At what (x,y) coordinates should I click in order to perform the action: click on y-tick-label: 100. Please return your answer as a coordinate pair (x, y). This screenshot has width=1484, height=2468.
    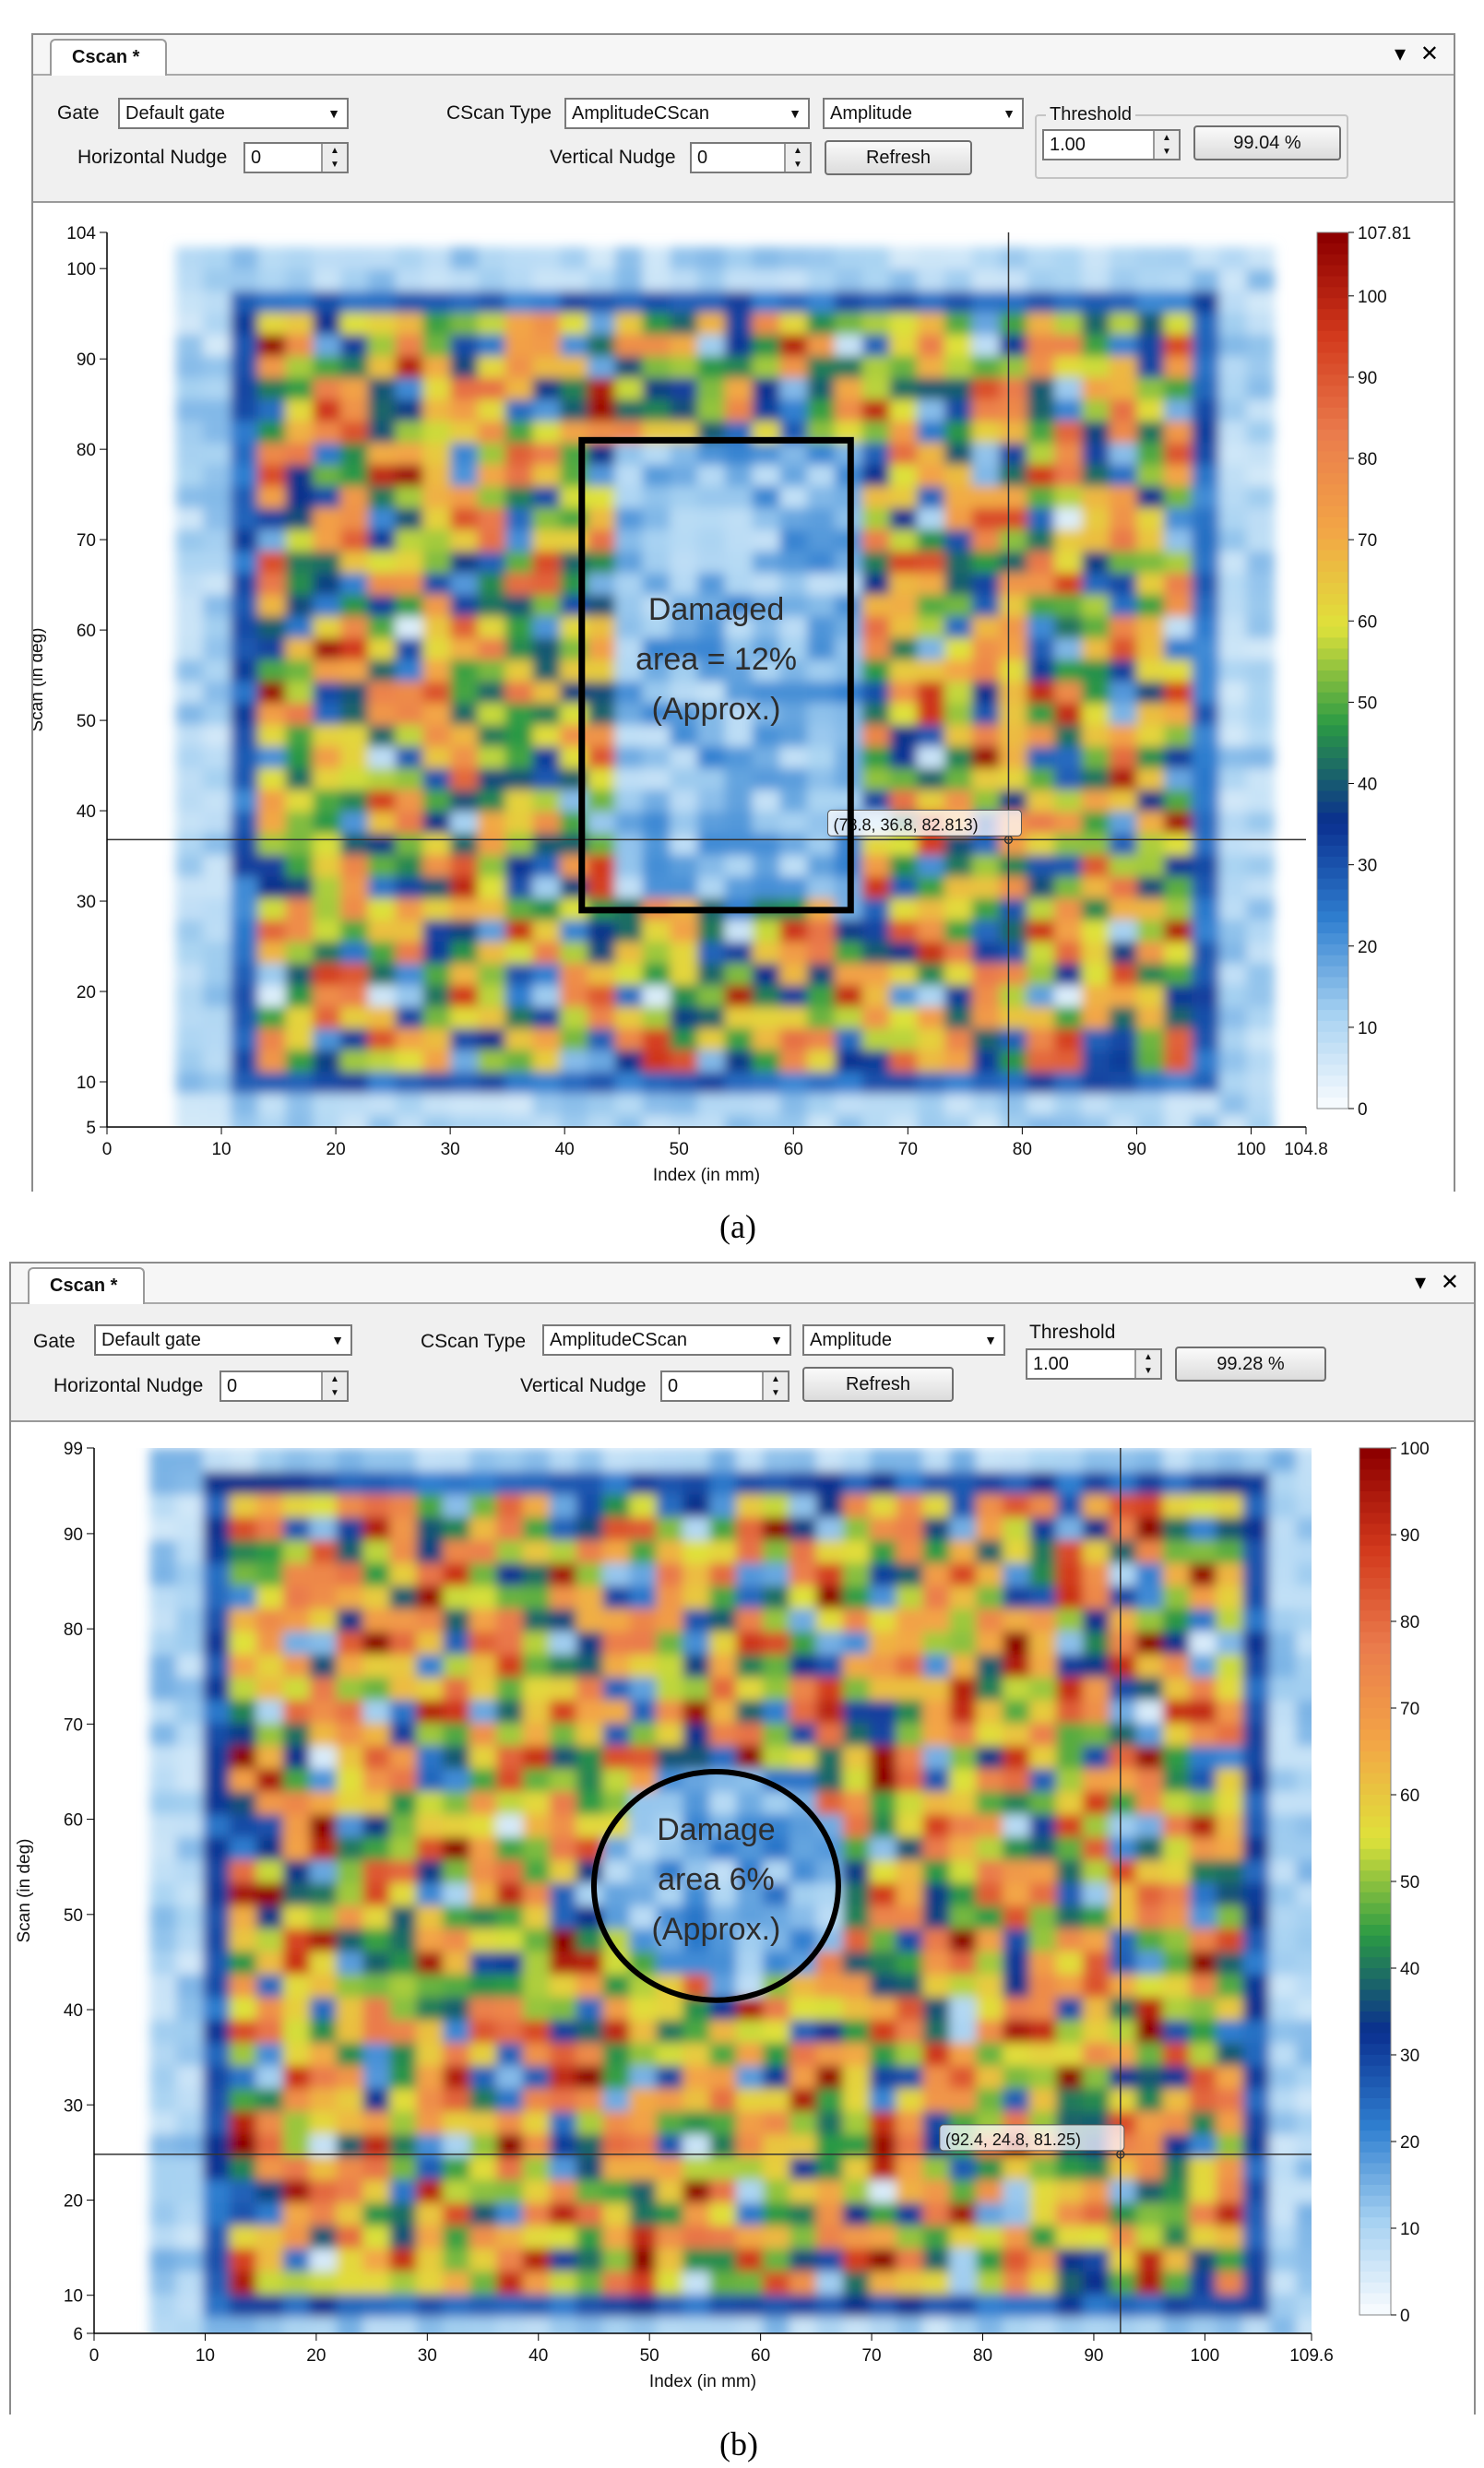
    Looking at the image, I should click on (81, 270).